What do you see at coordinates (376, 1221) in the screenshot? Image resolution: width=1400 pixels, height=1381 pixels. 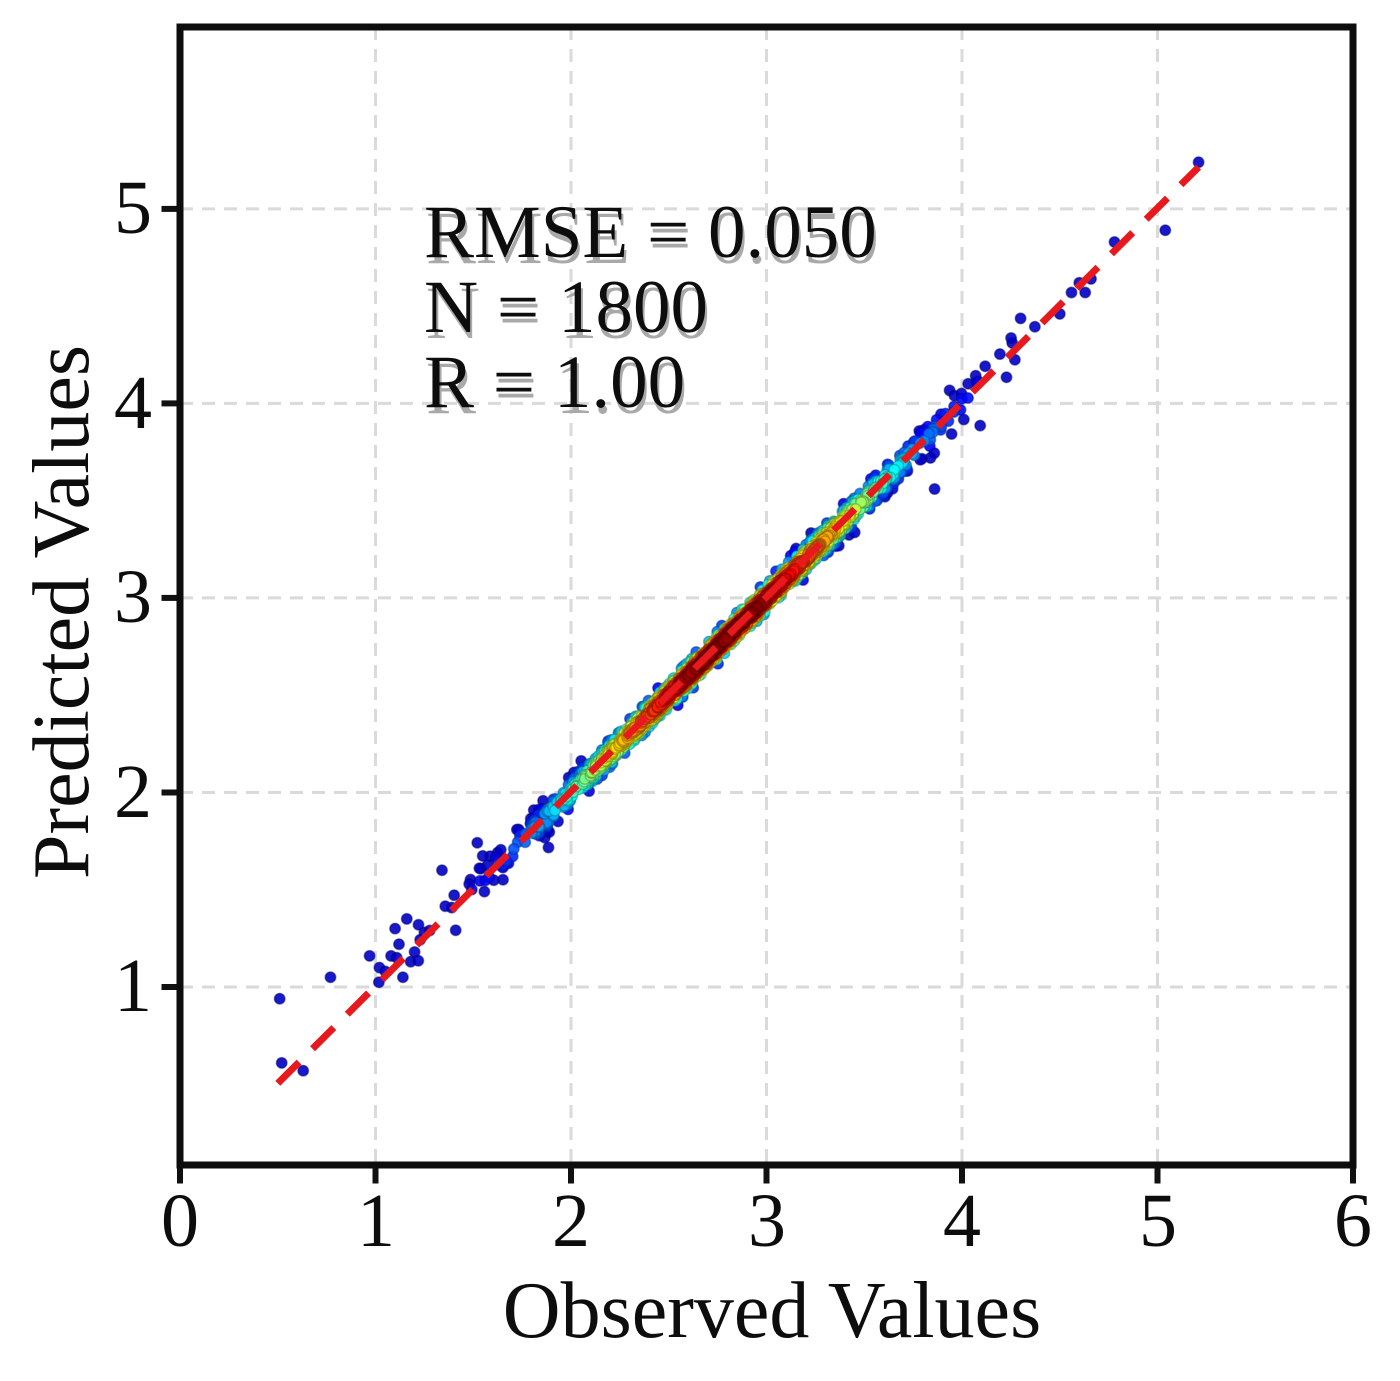 I see `x-tick-label: 1` at bounding box center [376, 1221].